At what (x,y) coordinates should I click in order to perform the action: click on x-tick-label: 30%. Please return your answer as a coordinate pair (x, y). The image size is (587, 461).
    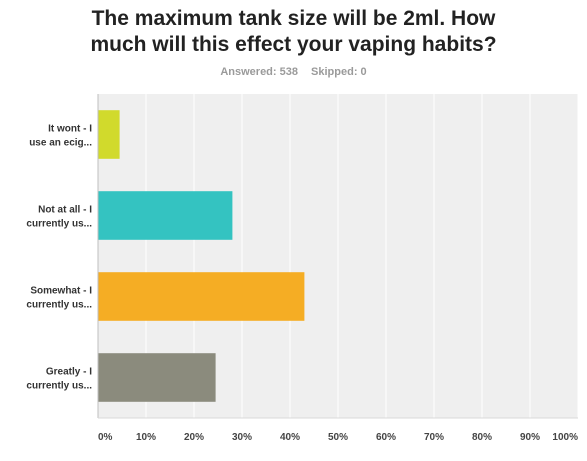
    Looking at the image, I should click on (242, 437).